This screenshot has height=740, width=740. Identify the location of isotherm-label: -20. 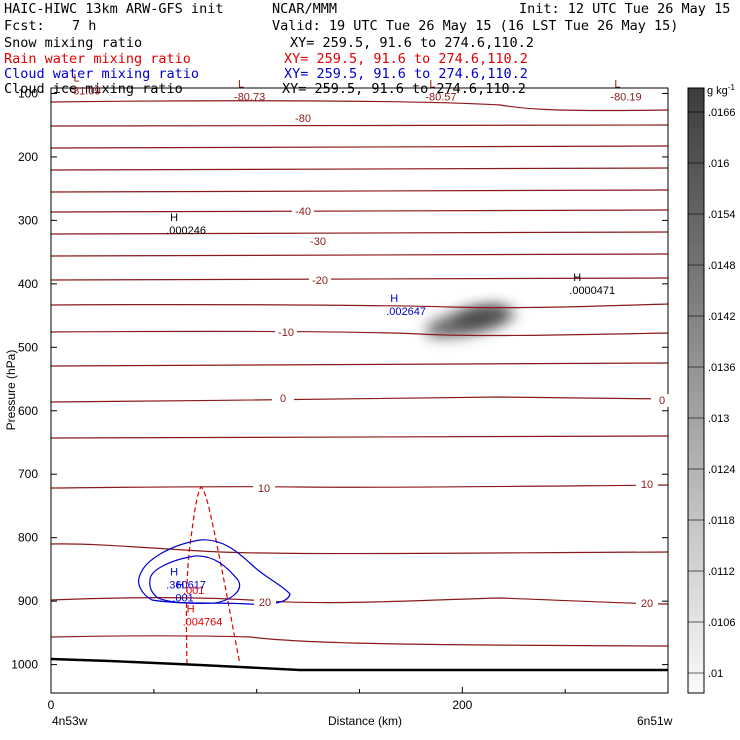
(320, 281).